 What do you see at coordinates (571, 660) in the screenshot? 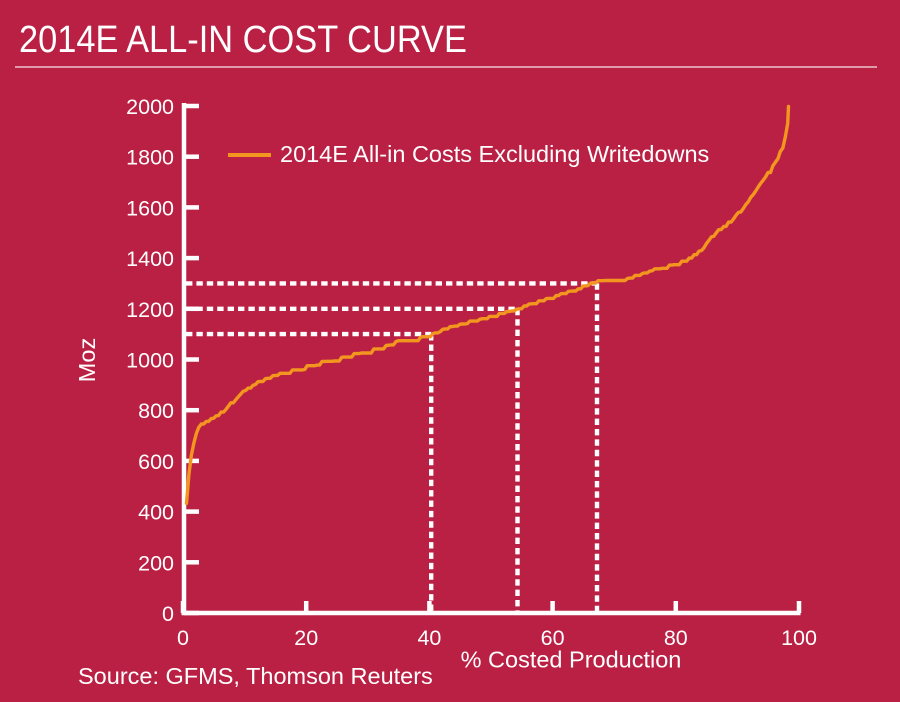
I see `svg-text: % Costed Production` at bounding box center [571, 660].